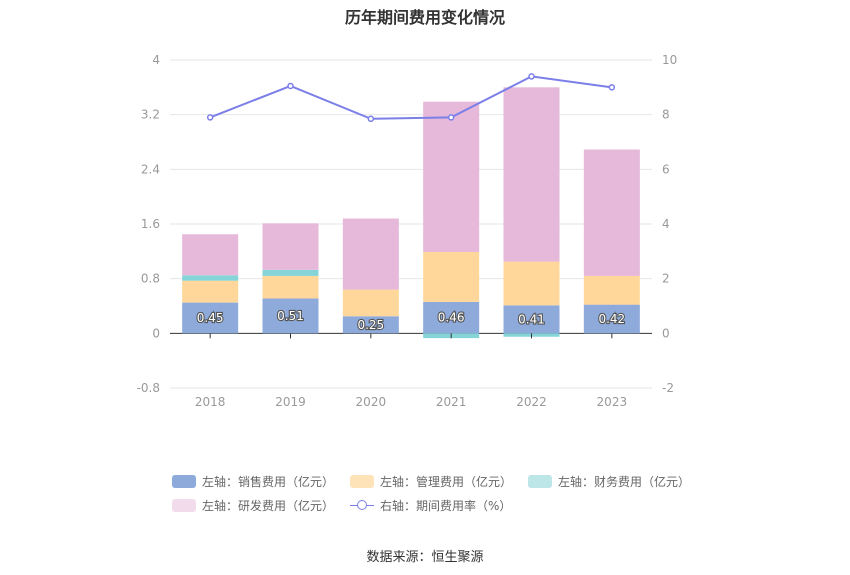 This screenshot has width=850, height=575. What do you see at coordinates (410, 97) in the screenshot?
I see `expense-rate-line` at bounding box center [410, 97].